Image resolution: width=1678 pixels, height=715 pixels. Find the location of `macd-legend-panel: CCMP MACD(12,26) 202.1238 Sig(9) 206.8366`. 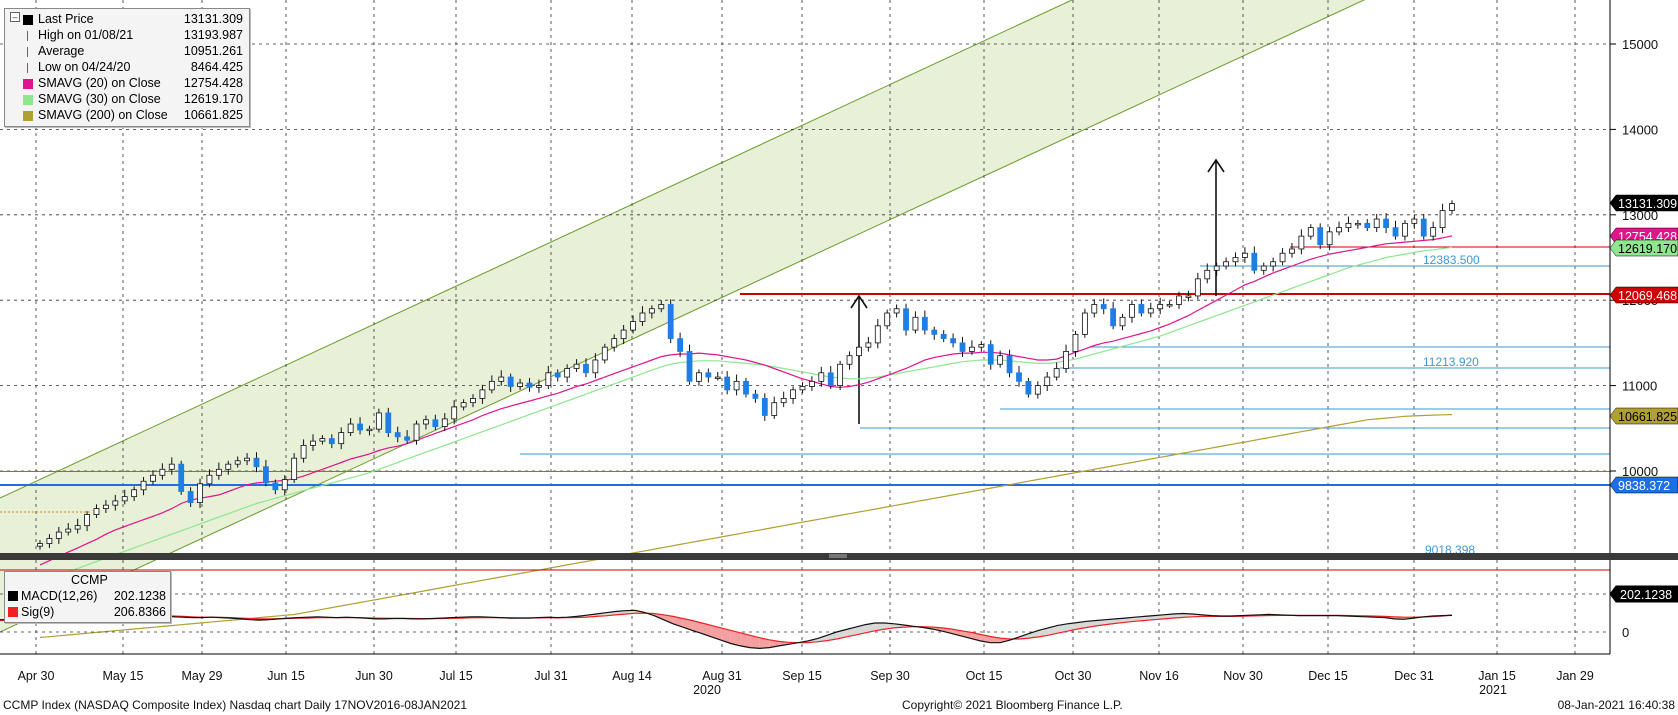

macd-legend-panel: CCMP MACD(12,26) 202.1238 Sig(9) 206.8366 is located at coordinates (87, 597).